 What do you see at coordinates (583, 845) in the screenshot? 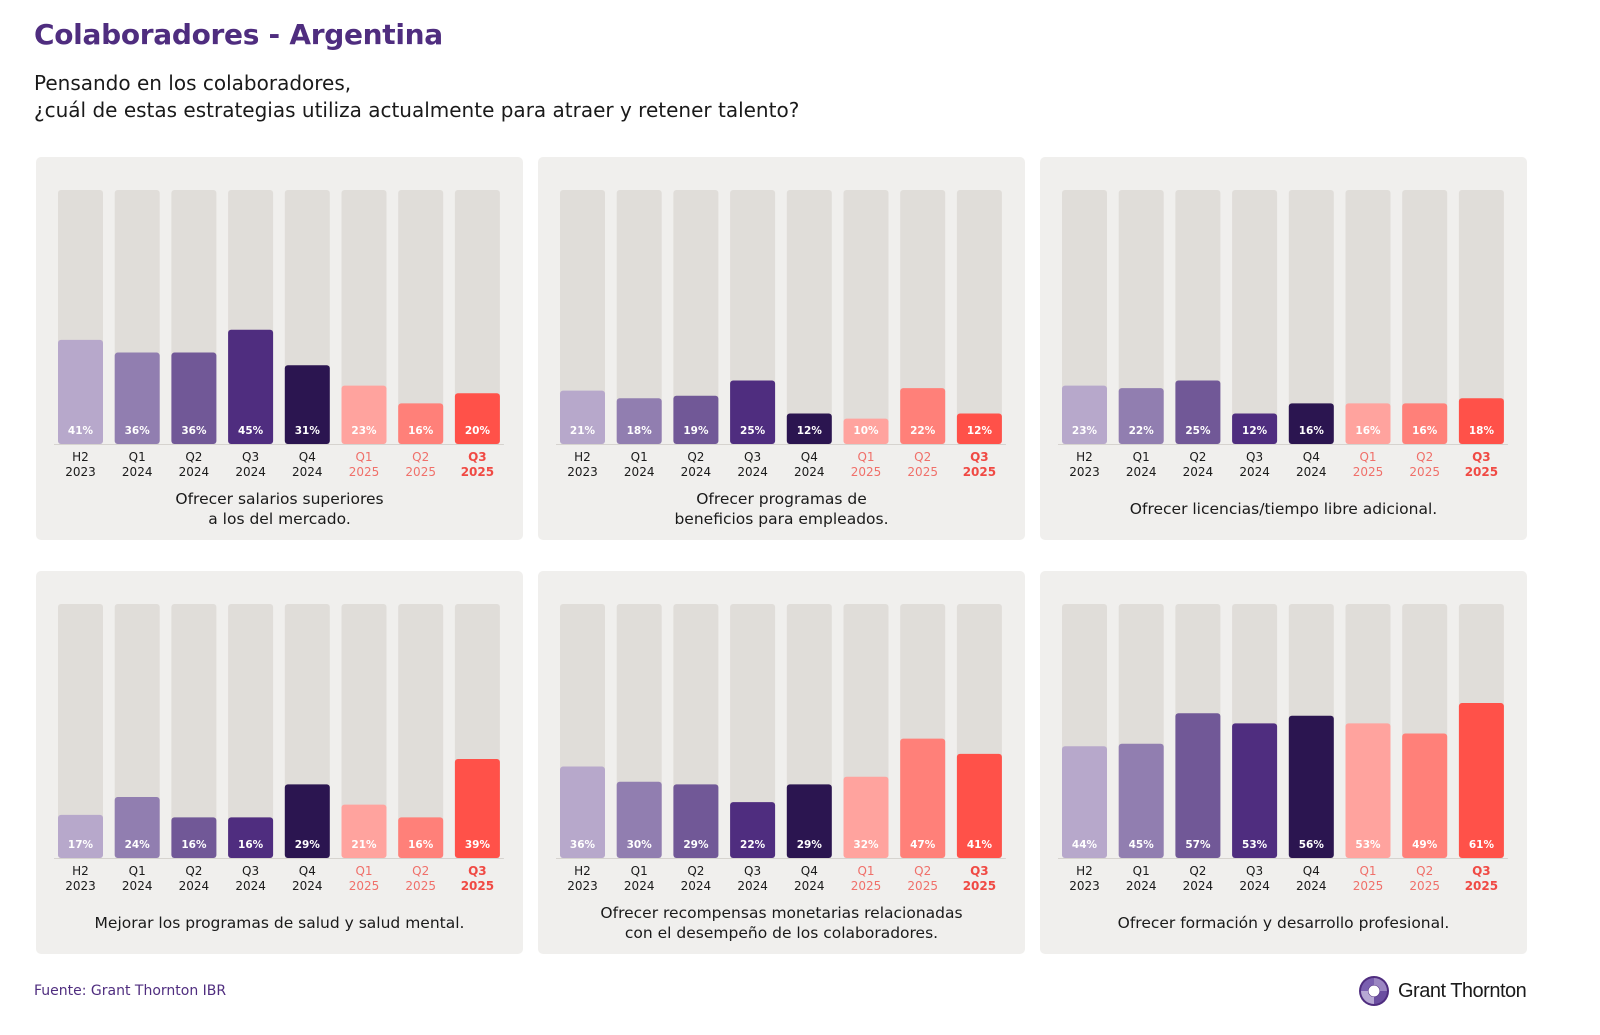
I see `bar-value-label: 36%` at bounding box center [583, 845].